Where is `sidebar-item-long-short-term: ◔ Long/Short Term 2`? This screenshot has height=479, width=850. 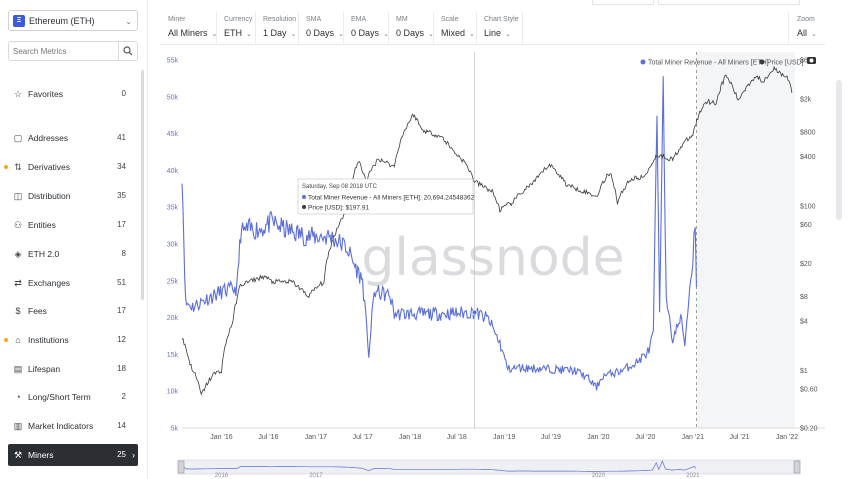
sidebar-item-long-short-term: ◔ Long/Short Term 2 is located at coordinates (70, 397).